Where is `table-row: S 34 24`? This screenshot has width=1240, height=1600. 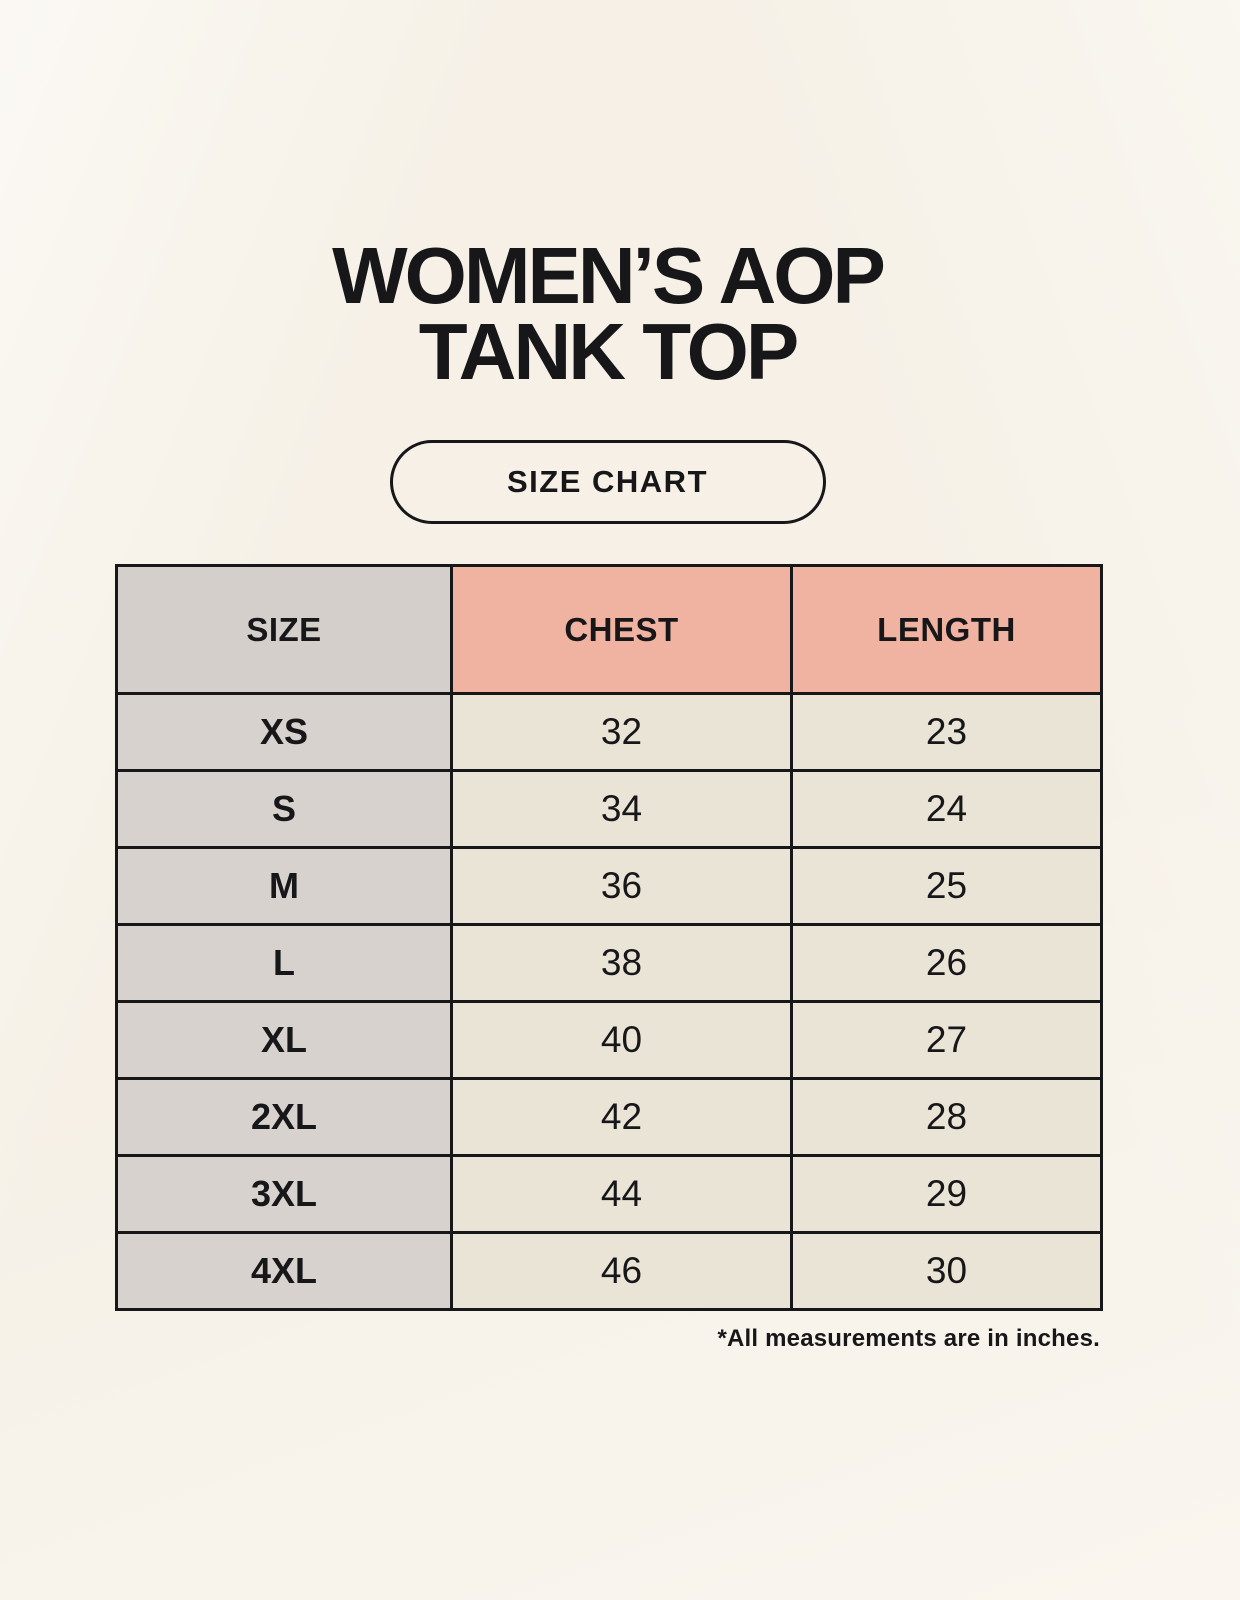
table-row: S 34 24 is located at coordinates (609, 809).